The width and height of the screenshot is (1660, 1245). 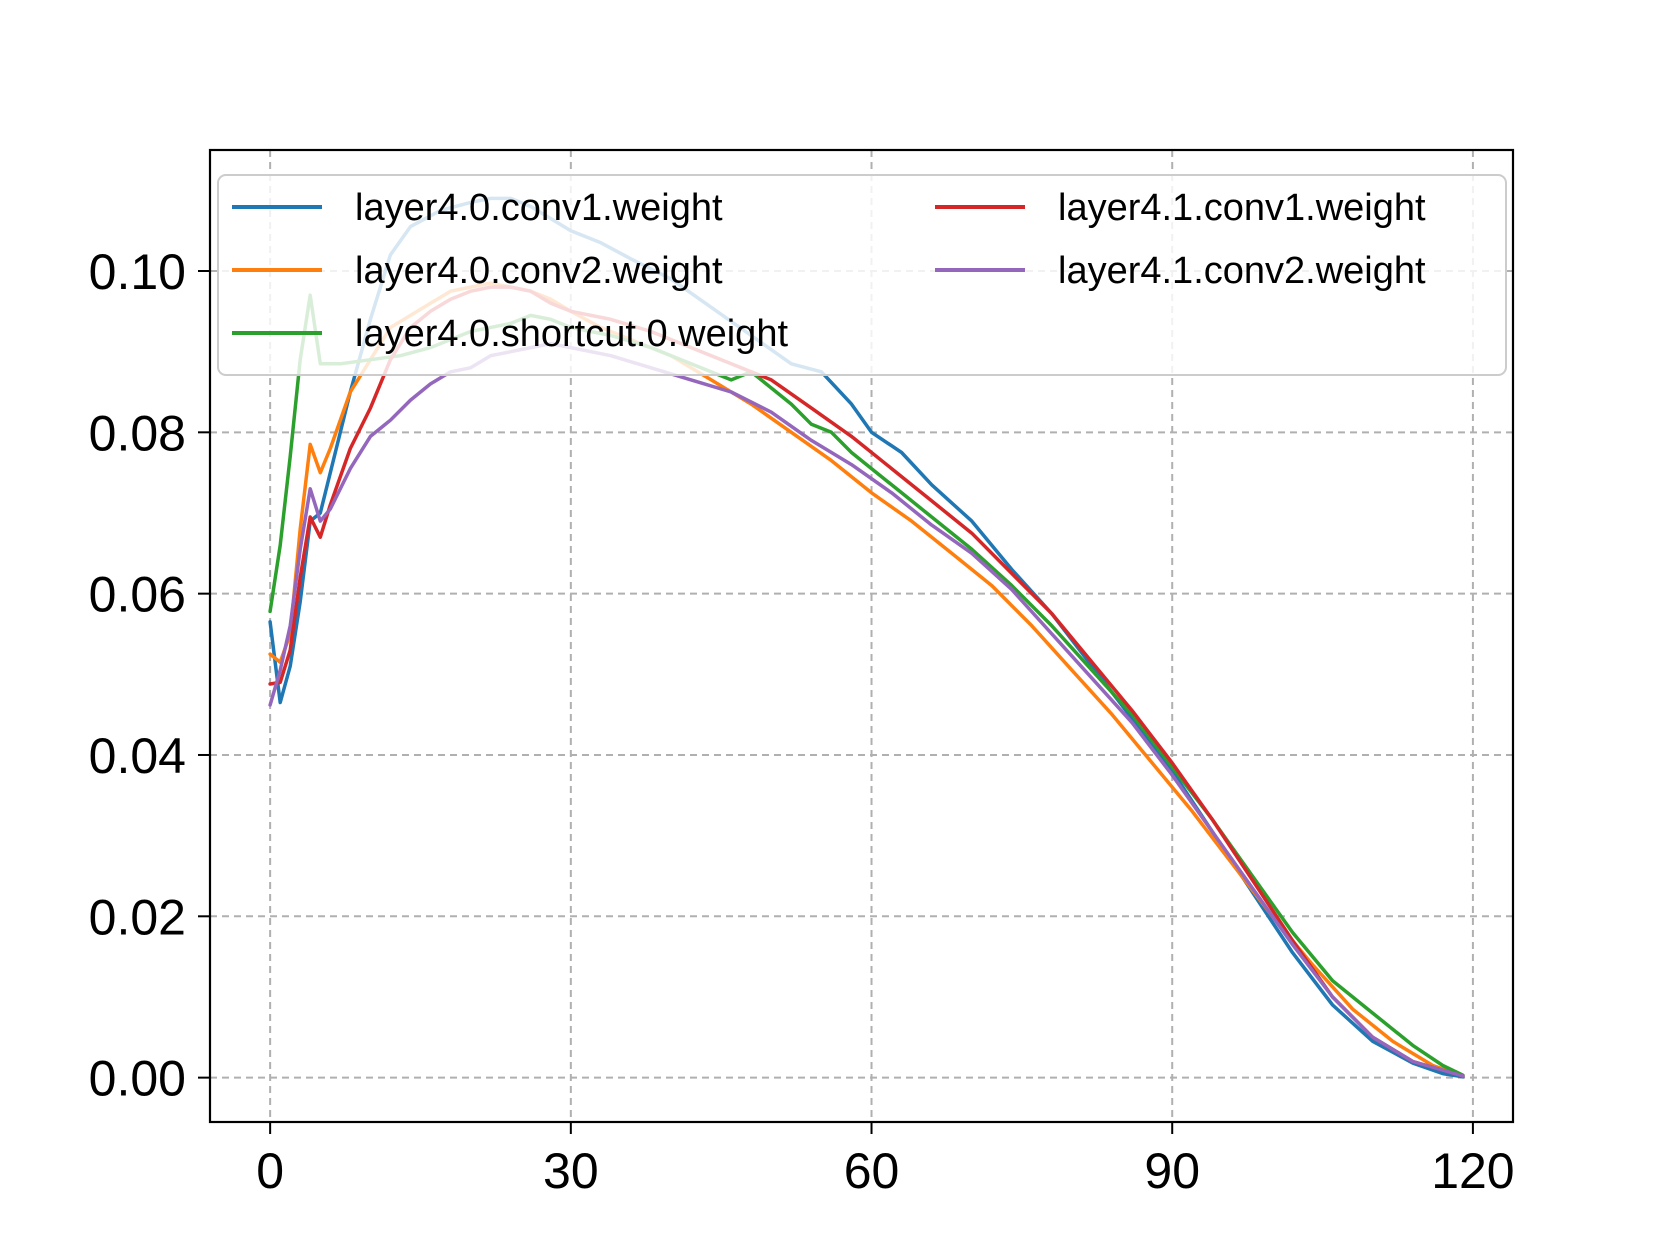 What do you see at coordinates (270, 1171) in the screenshot?
I see `x-tick-label: 0` at bounding box center [270, 1171].